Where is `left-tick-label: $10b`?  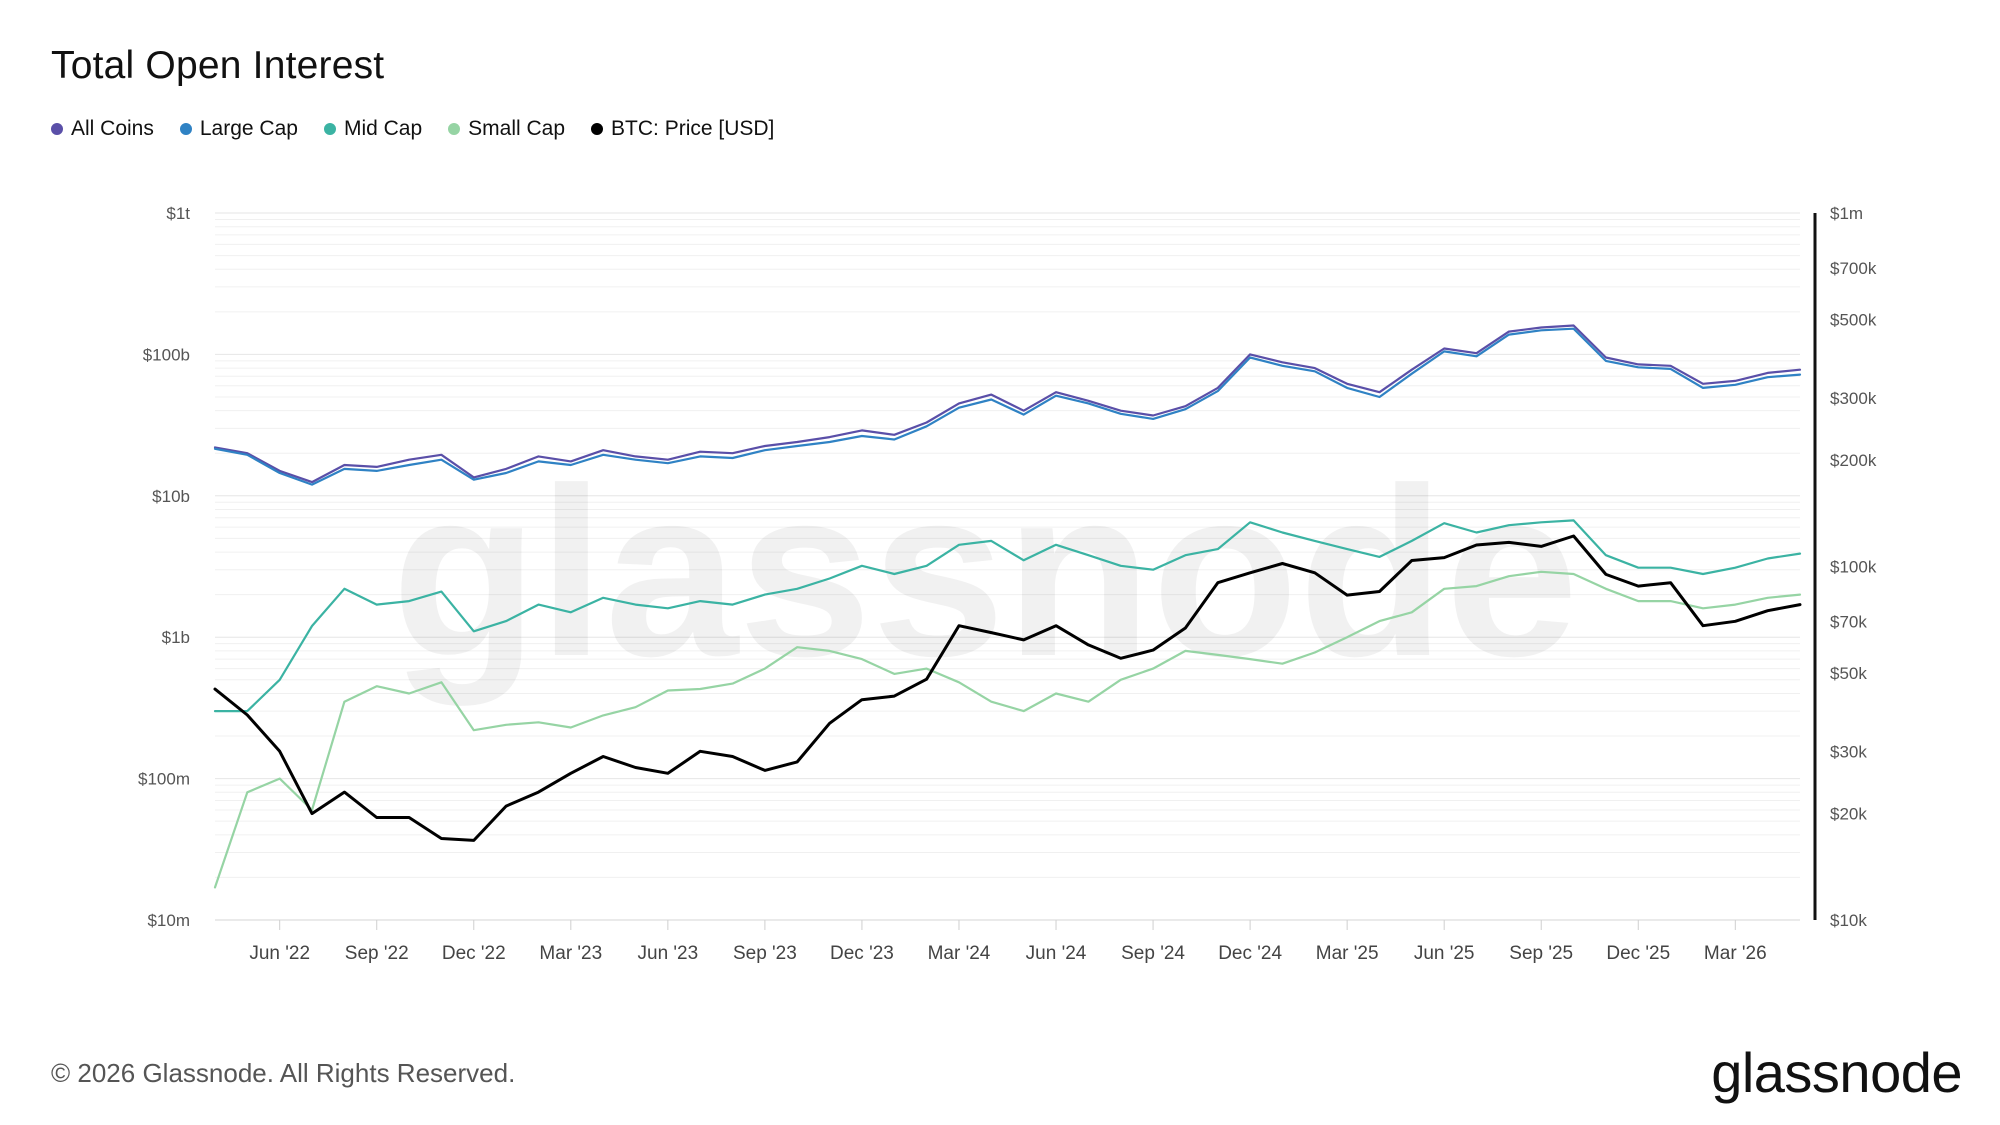 left-tick-label: $10b is located at coordinates (171, 496).